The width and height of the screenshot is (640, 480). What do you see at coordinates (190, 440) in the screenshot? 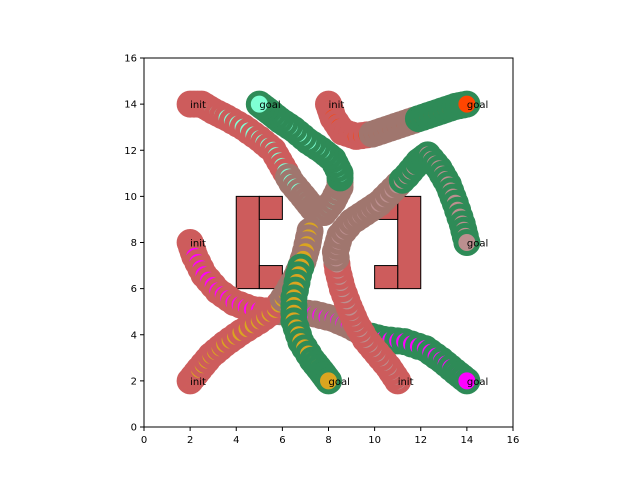
I see `x-tick-label: 2` at bounding box center [190, 440].